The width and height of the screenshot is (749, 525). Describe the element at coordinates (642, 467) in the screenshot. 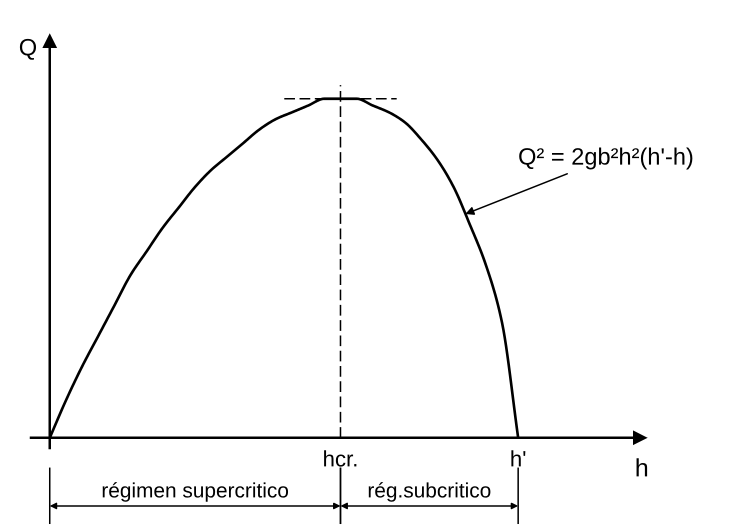

I see `x-axis-title: h` at that location.